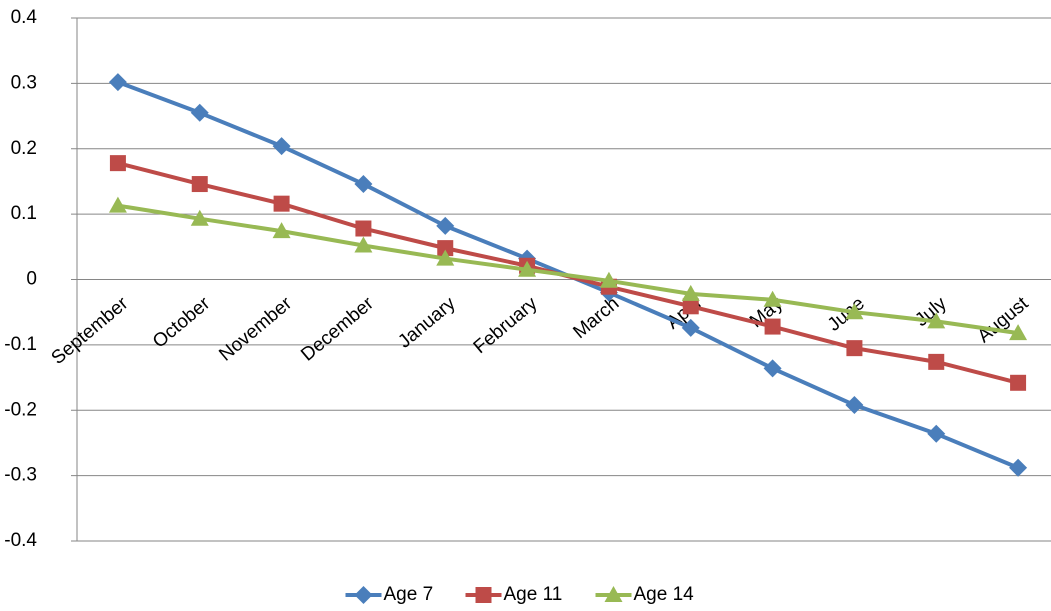  What do you see at coordinates (24, 82) in the screenshot?
I see `y-tick-label: 0.3` at bounding box center [24, 82].